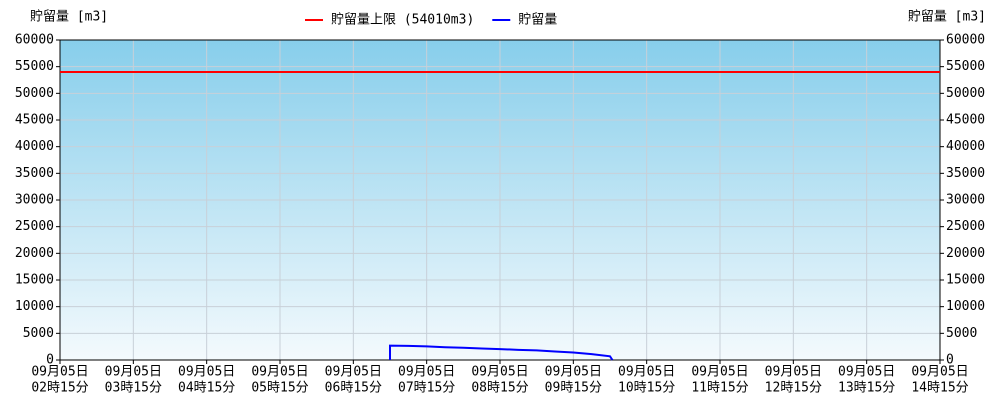 The width and height of the screenshot is (1000, 400). I want to click on legend-label: 貯留量, so click(537, 20).